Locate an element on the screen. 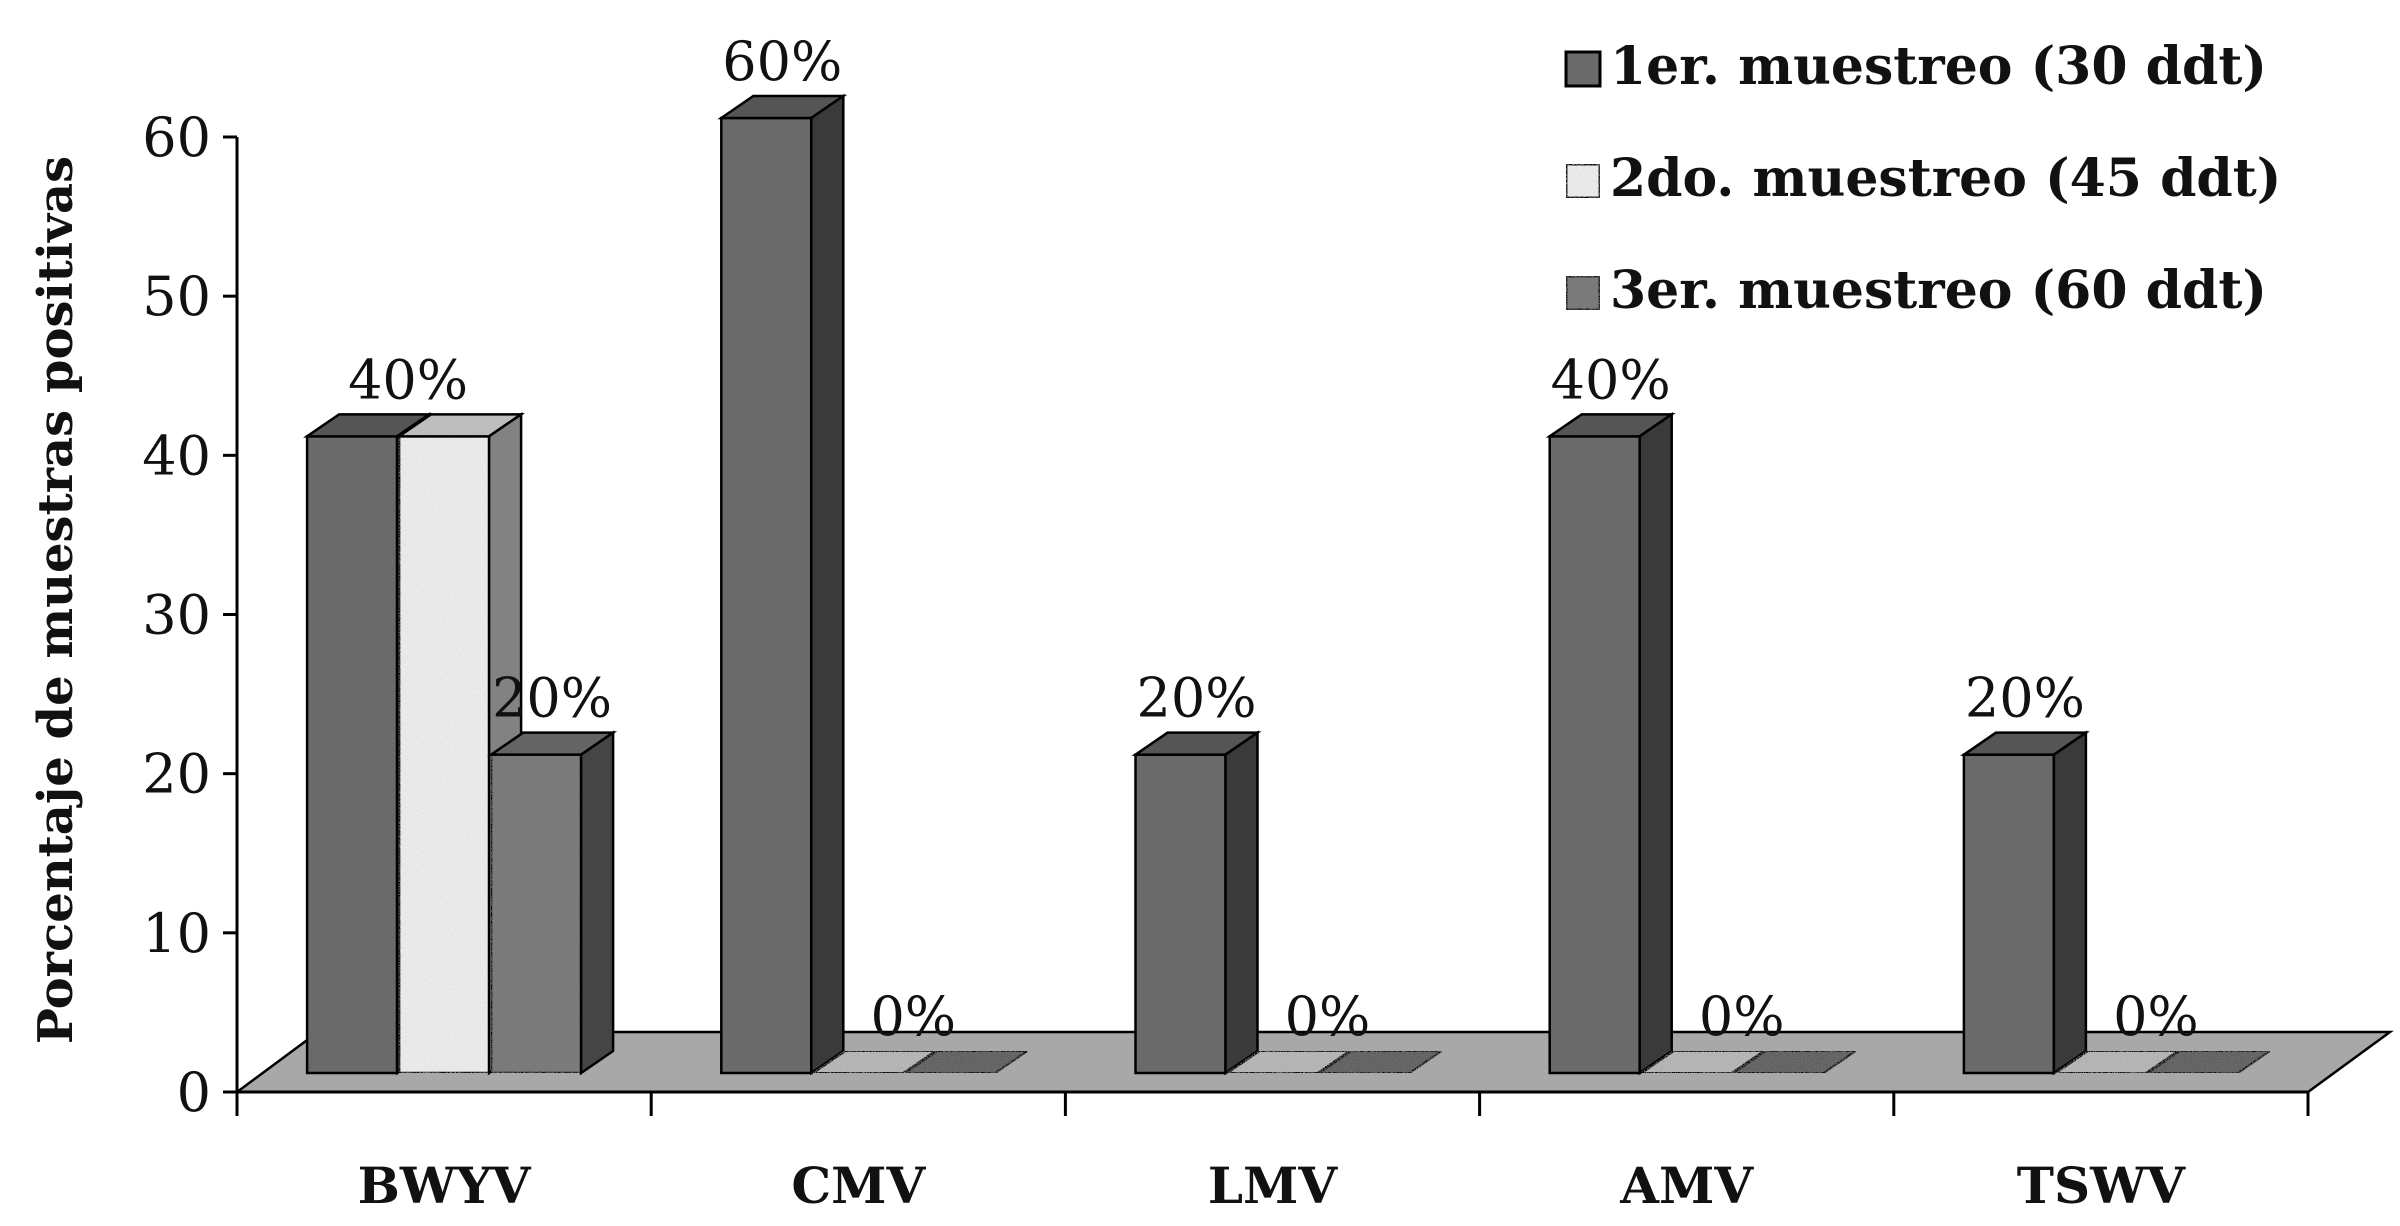 Image resolution: width=2400 pixels, height=1226 pixels. y-tick-label: 60 is located at coordinates (176, 137).